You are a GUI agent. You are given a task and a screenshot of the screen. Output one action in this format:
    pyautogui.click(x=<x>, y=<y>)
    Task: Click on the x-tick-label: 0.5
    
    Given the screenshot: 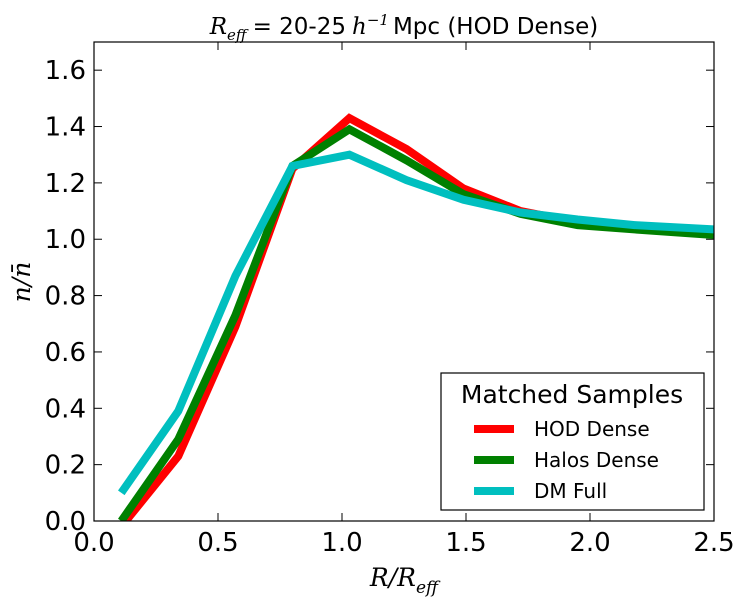 What is the action you would take?
    pyautogui.click(x=217, y=543)
    